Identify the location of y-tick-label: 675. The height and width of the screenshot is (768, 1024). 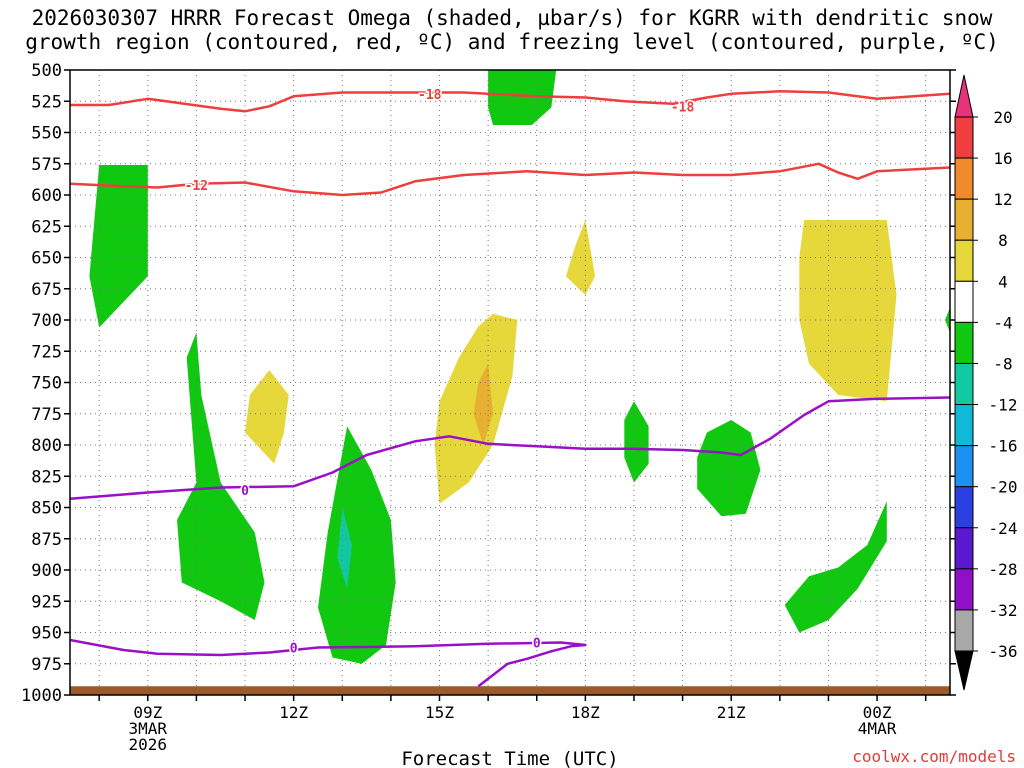
(46, 290).